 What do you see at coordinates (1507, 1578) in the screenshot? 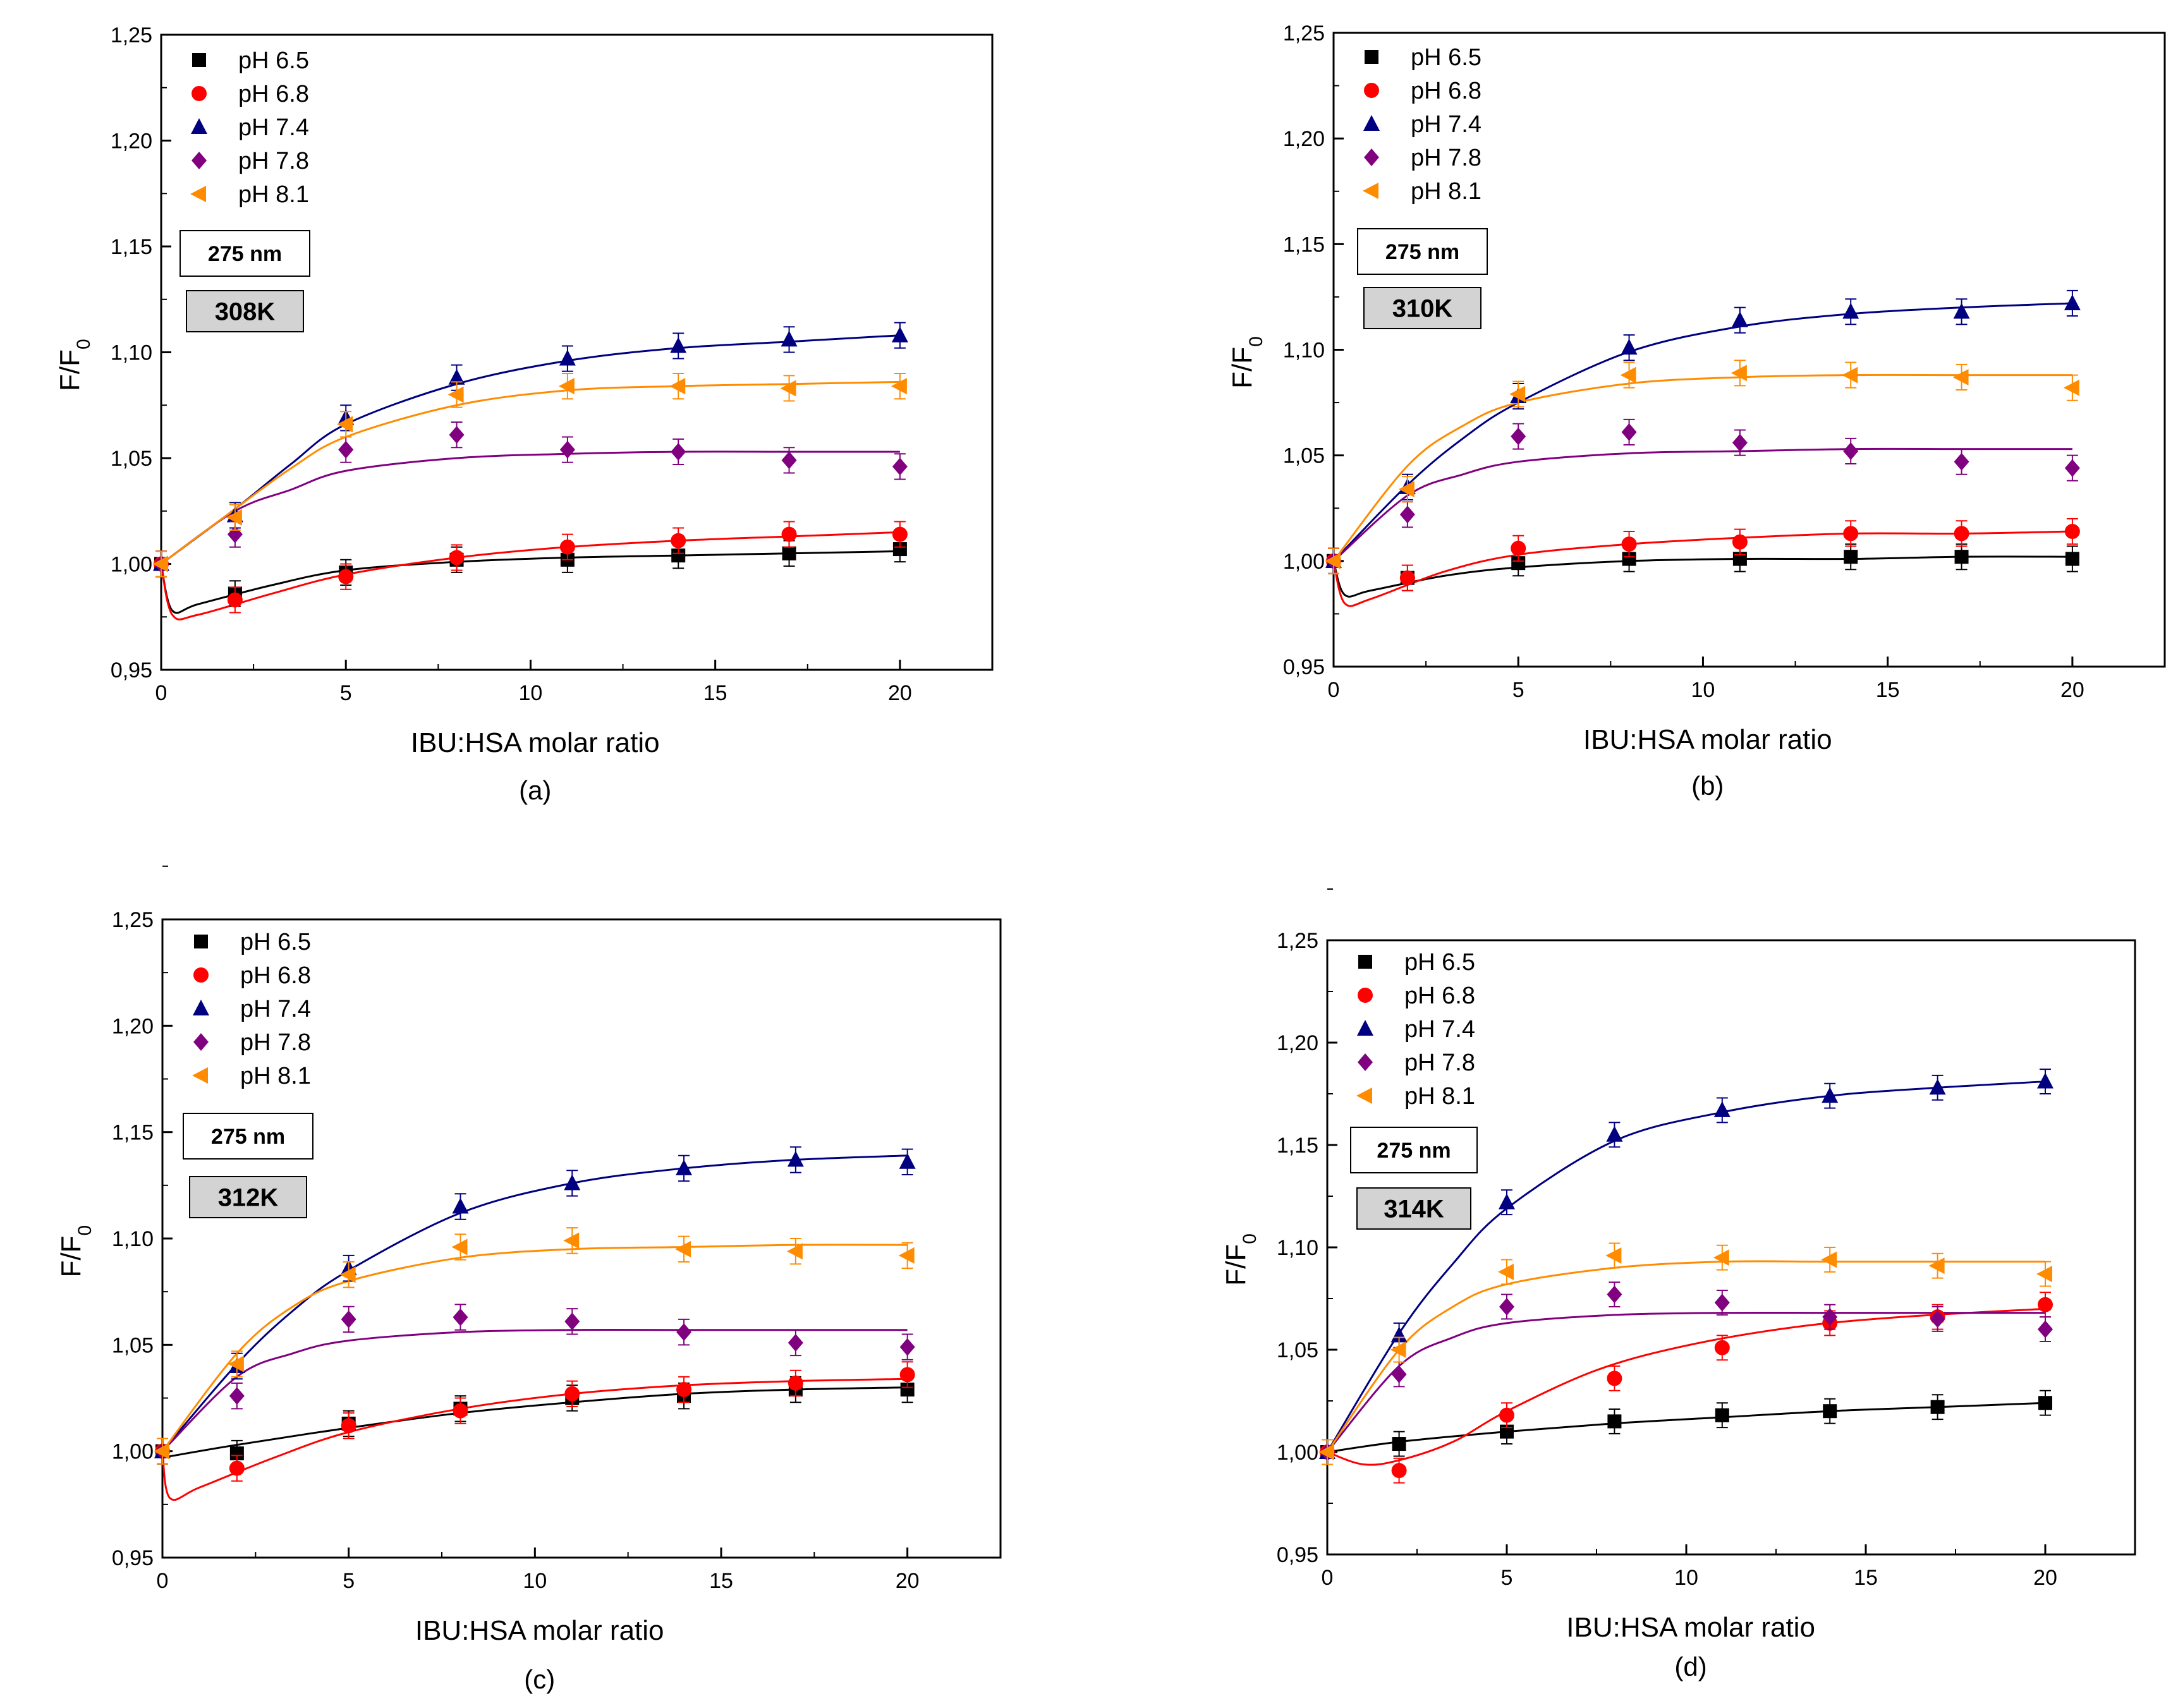
I see `x-tick-label: 5` at bounding box center [1507, 1578].